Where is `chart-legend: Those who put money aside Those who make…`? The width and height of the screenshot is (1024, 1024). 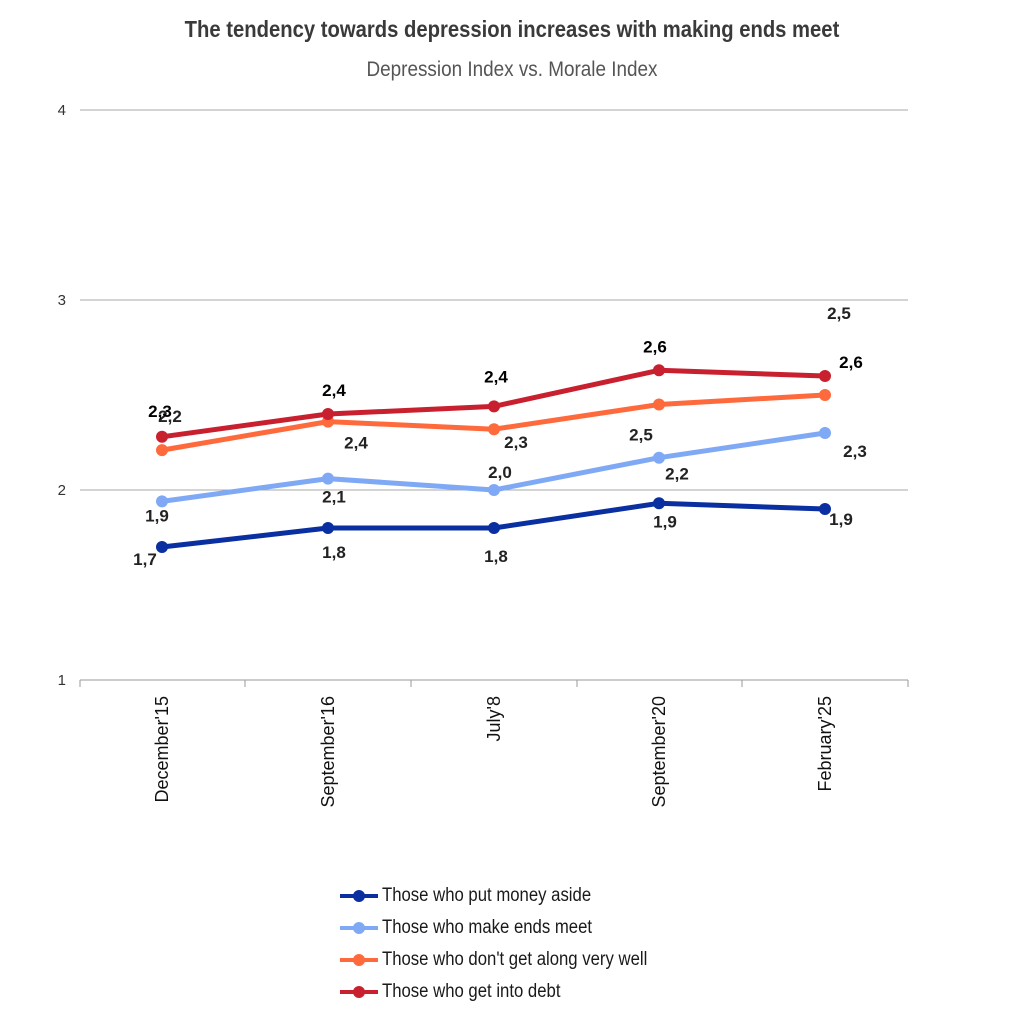
chart-legend: Those who put money aside Those who make… is located at coordinates (511, 944).